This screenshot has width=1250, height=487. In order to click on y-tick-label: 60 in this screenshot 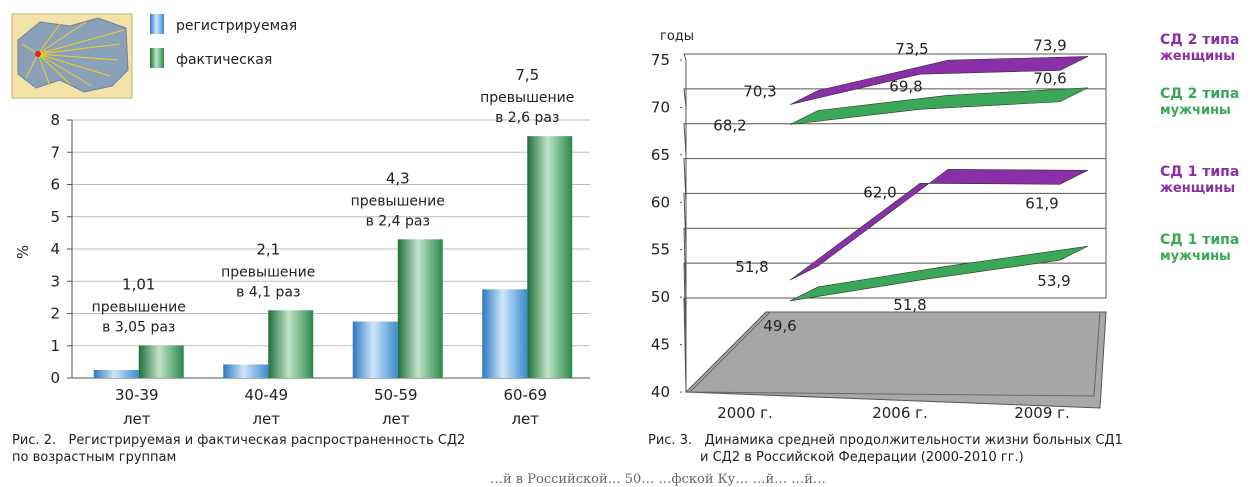, I will do `click(660, 202)`.